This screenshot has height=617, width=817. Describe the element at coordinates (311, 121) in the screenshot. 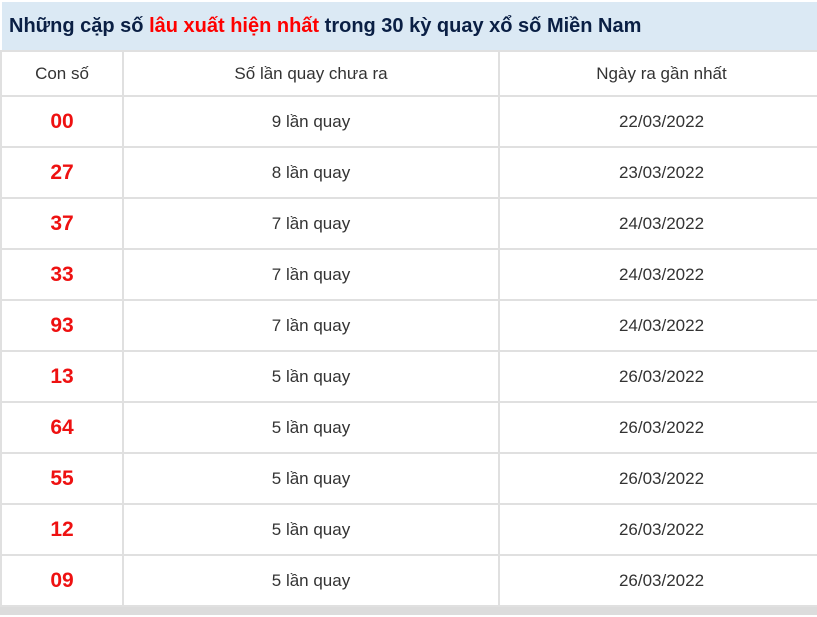

I see `count-cell: 9 lần quay` at that location.